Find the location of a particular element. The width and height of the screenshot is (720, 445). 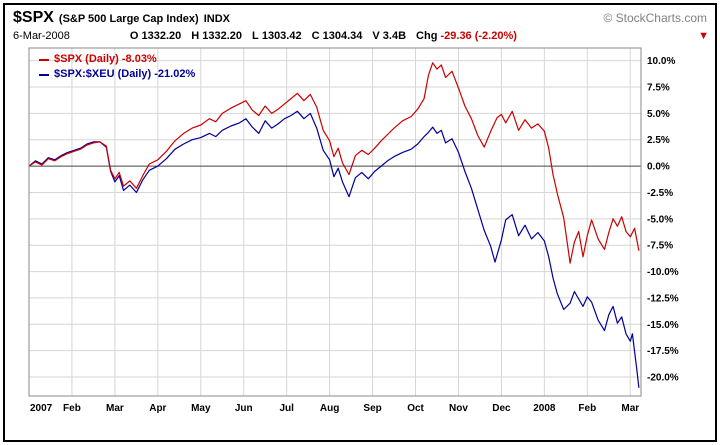

spx-line-swatch-icon is located at coordinates (44, 59).